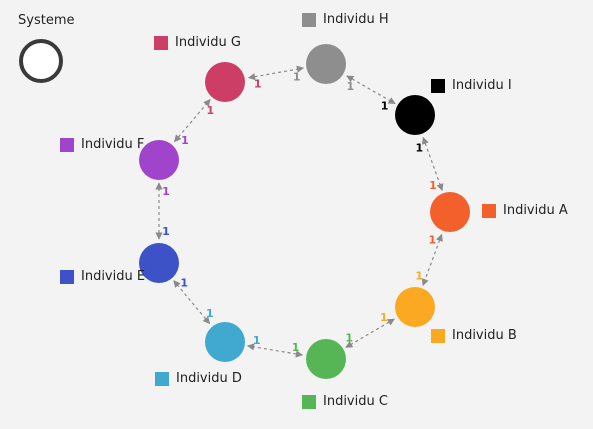 Image resolution: width=593 pixels, height=429 pixels. What do you see at coordinates (384, 317) in the screenshot?
I see `cardinality-label-from-B: 1` at bounding box center [384, 317].